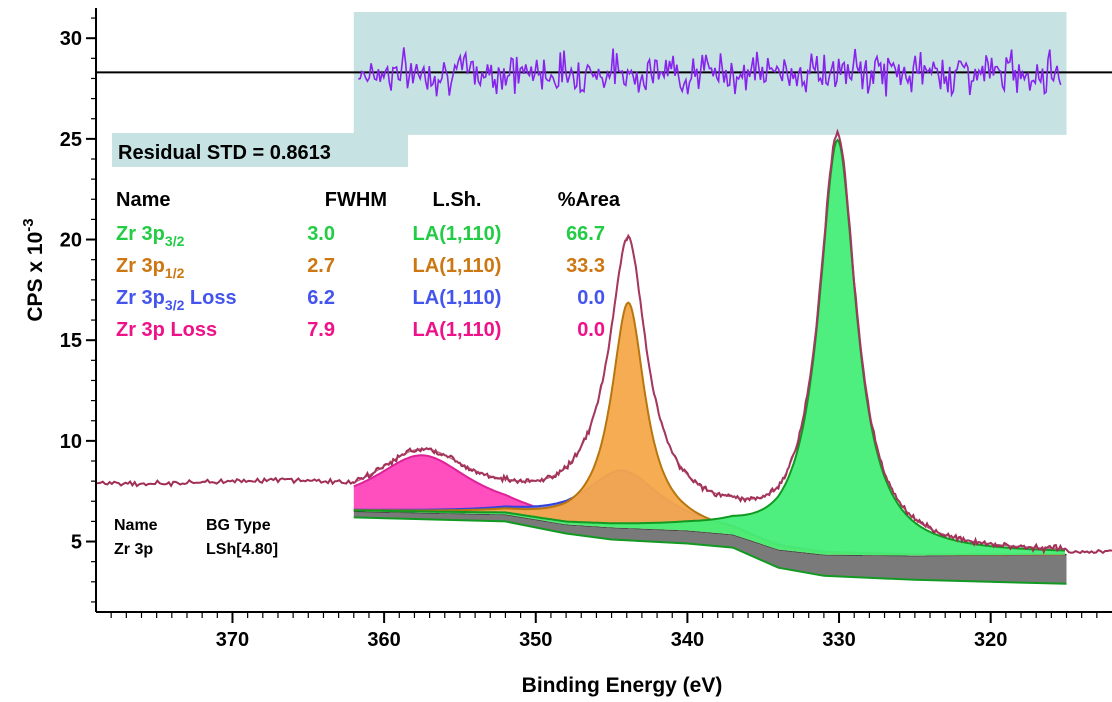 The image size is (1112, 702). What do you see at coordinates (133, 549) in the screenshot?
I see `bg-name: Zr 3p` at bounding box center [133, 549].